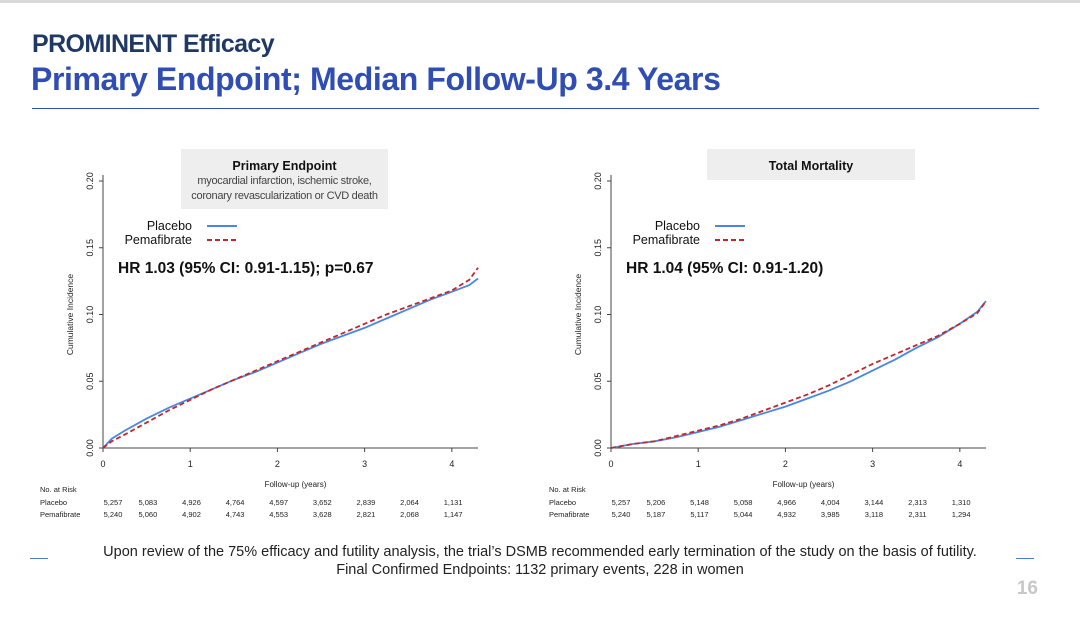 Image resolution: width=1080 pixels, height=619 pixels. I want to click on chart2-risk-cell: 5,148, so click(699, 502).